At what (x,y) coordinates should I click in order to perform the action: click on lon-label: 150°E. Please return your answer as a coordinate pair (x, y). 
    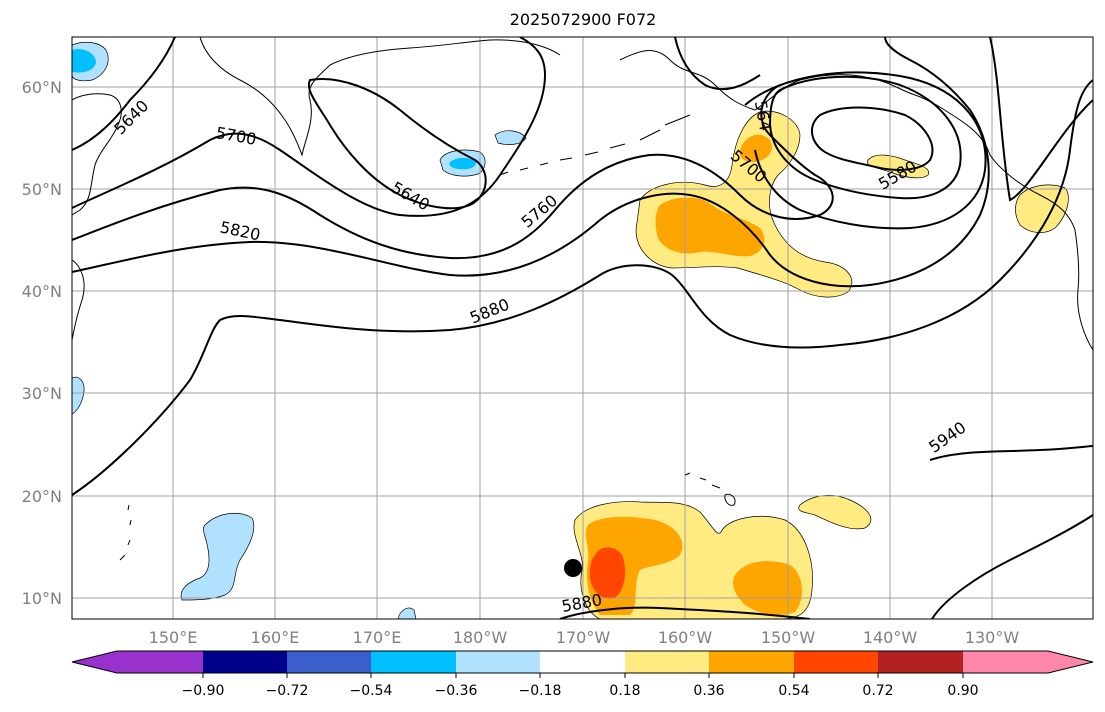
    Looking at the image, I should click on (173, 637).